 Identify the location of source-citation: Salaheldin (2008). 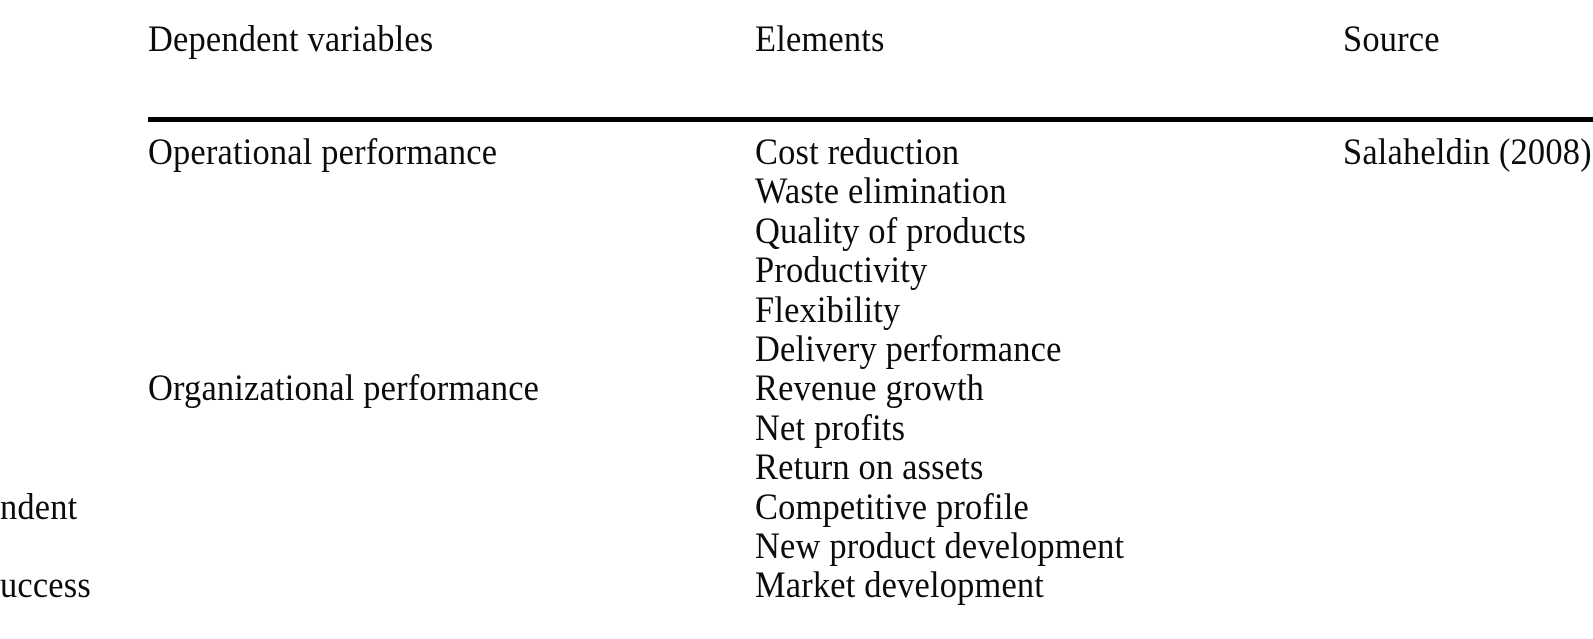
(1467, 152).